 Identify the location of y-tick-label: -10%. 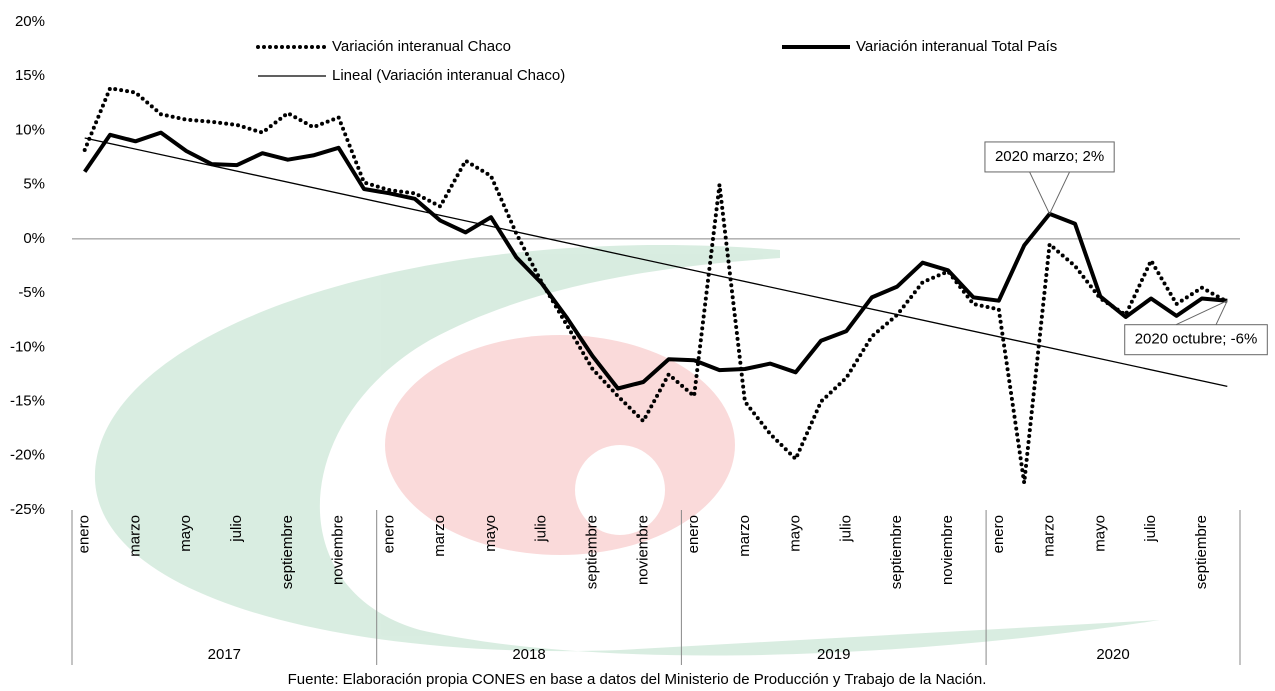
(27, 346).